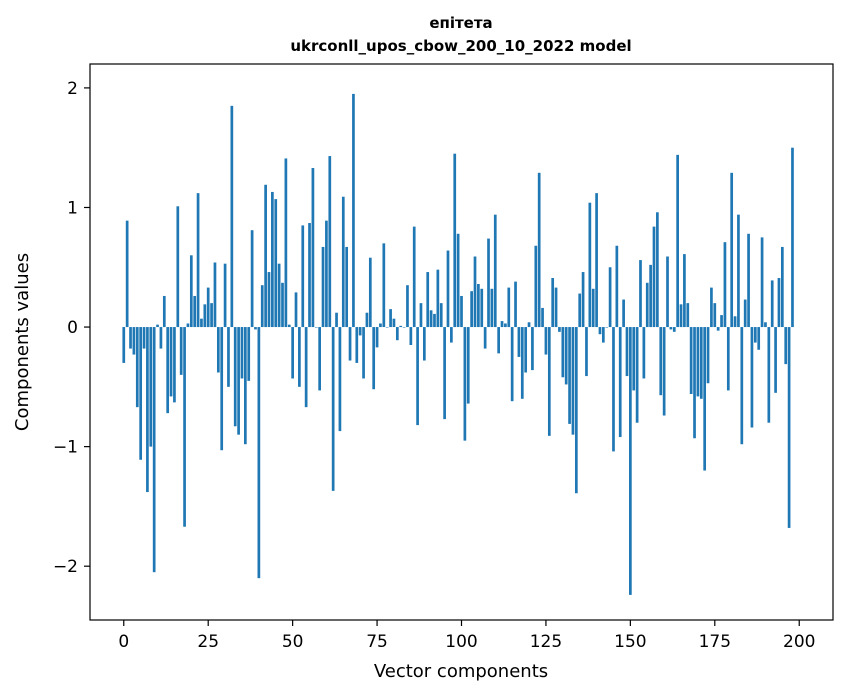 The image size is (847, 696). What do you see at coordinates (630, 642) in the screenshot?
I see `x-tick-label: 150` at bounding box center [630, 642].